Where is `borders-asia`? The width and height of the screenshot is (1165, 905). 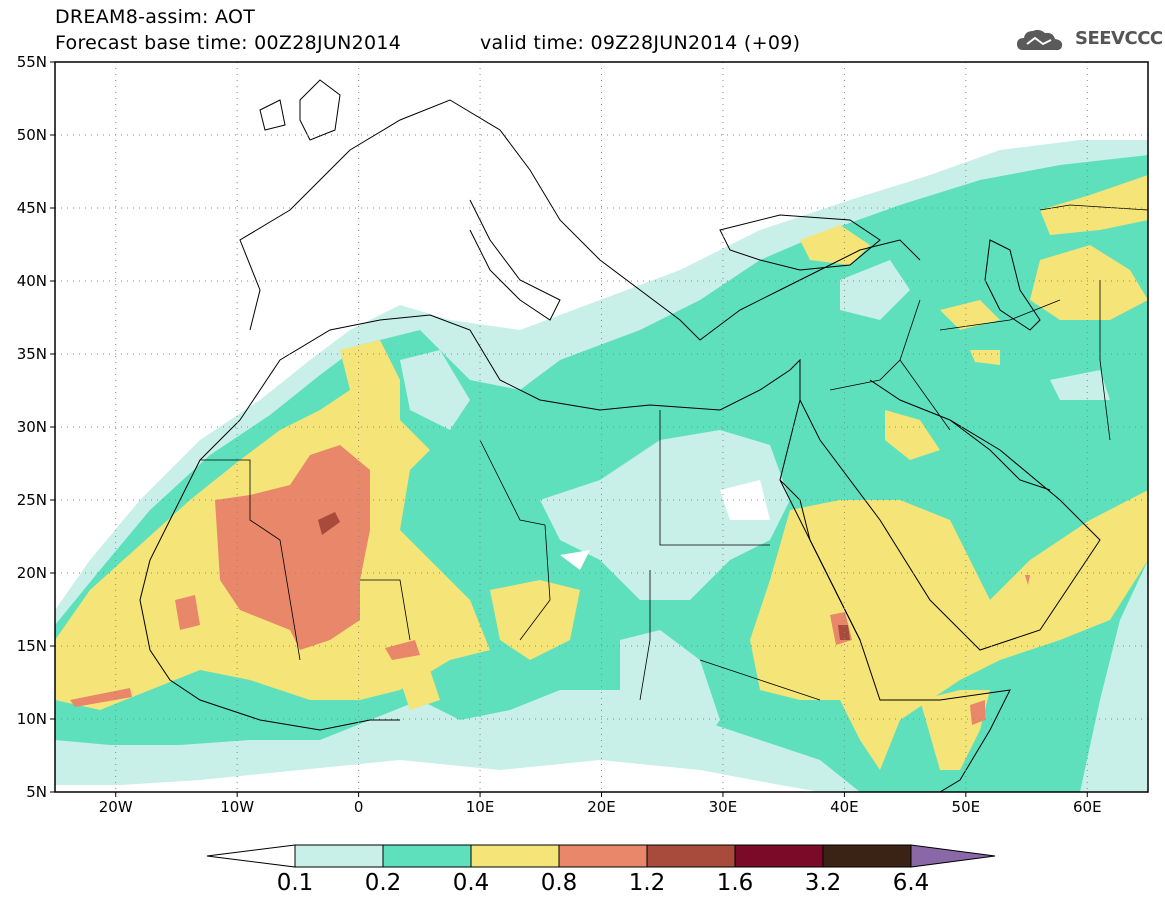
borders-asia is located at coordinates (988, 322).